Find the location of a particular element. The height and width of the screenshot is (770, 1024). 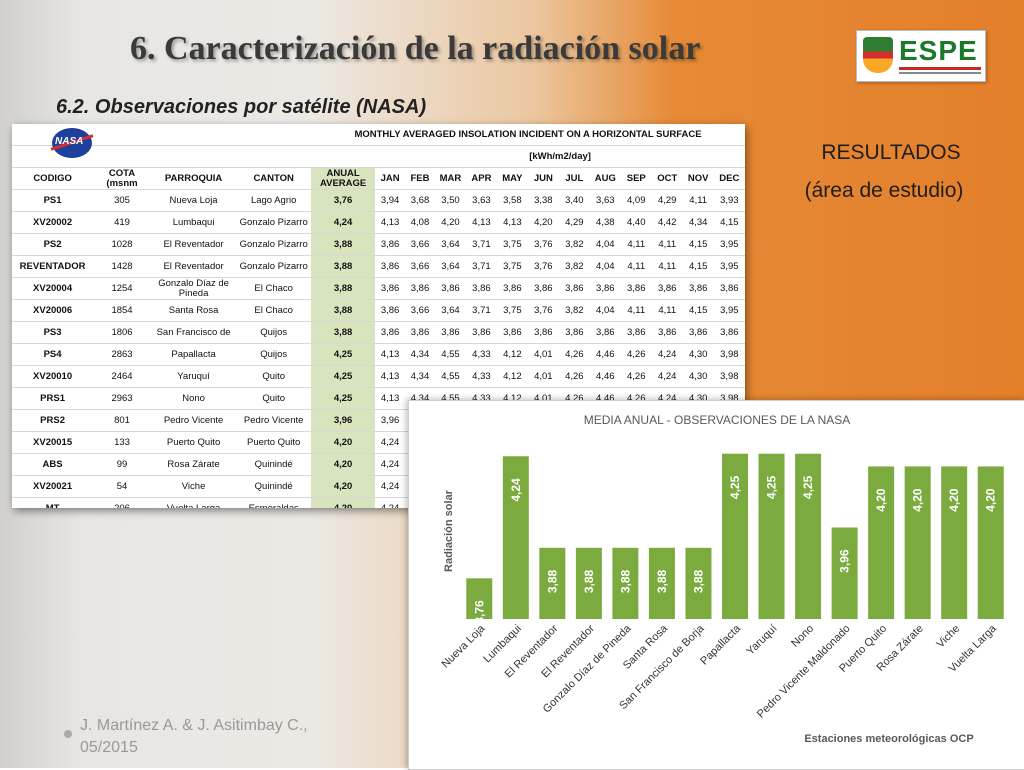

table-cell: 4,33 is located at coordinates (481, 354).